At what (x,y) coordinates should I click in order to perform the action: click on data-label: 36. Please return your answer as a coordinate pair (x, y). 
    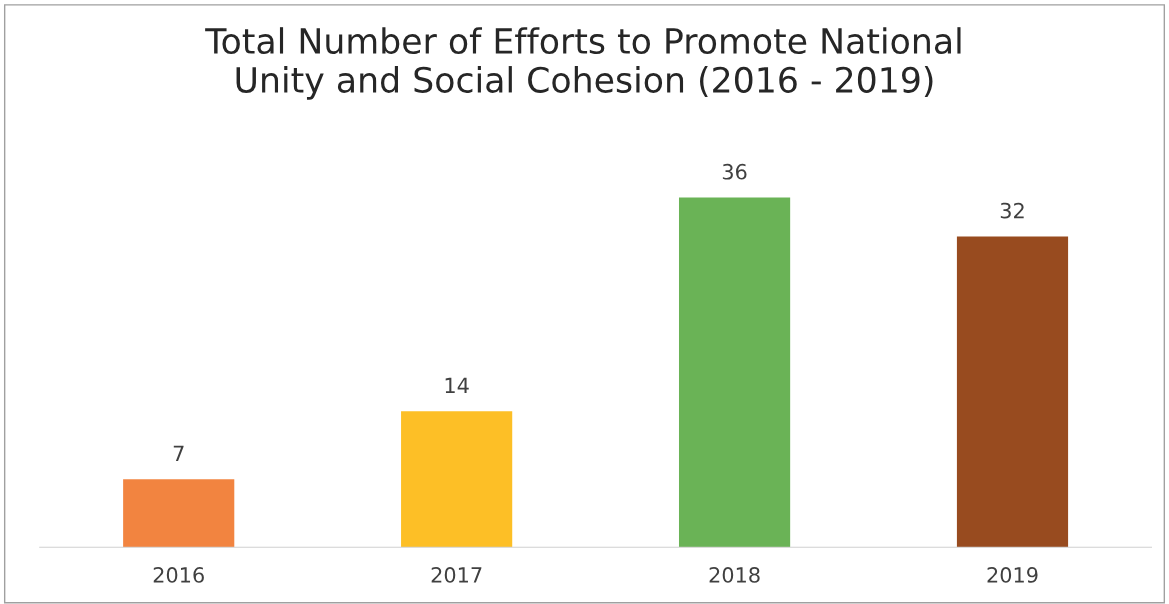
    Looking at the image, I should click on (734, 171).